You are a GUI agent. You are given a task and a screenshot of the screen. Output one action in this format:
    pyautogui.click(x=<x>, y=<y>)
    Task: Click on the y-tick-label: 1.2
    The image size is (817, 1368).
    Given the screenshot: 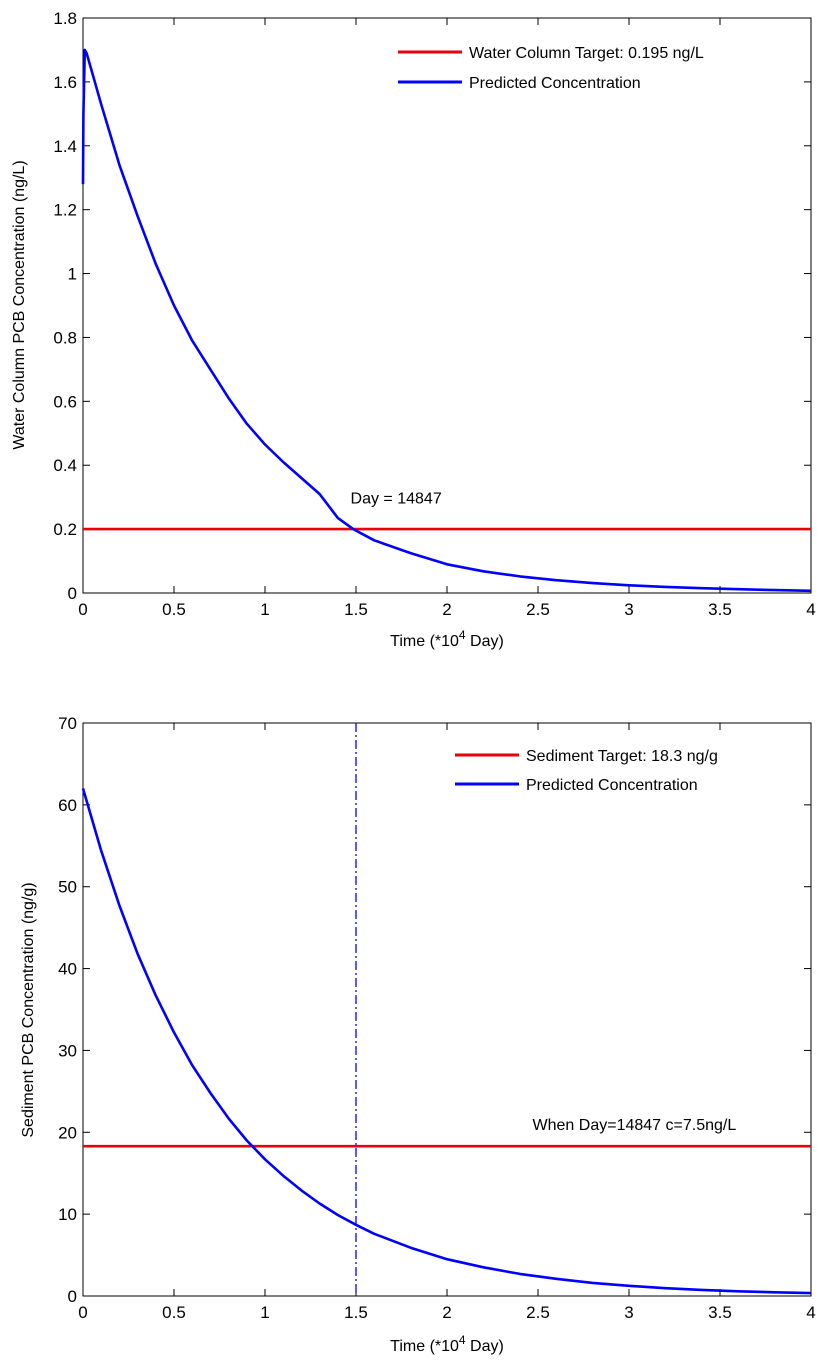 What is the action you would take?
    pyautogui.click(x=65, y=210)
    